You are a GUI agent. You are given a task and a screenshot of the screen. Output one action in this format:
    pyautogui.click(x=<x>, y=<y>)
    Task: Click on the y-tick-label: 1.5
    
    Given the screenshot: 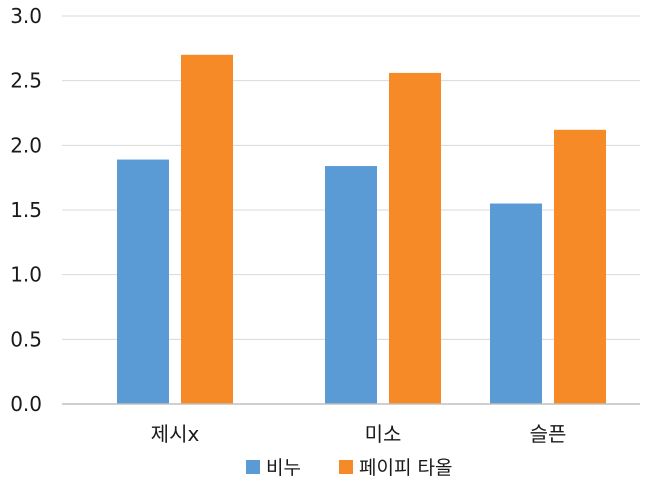 What is the action you would take?
    pyautogui.click(x=26, y=210)
    